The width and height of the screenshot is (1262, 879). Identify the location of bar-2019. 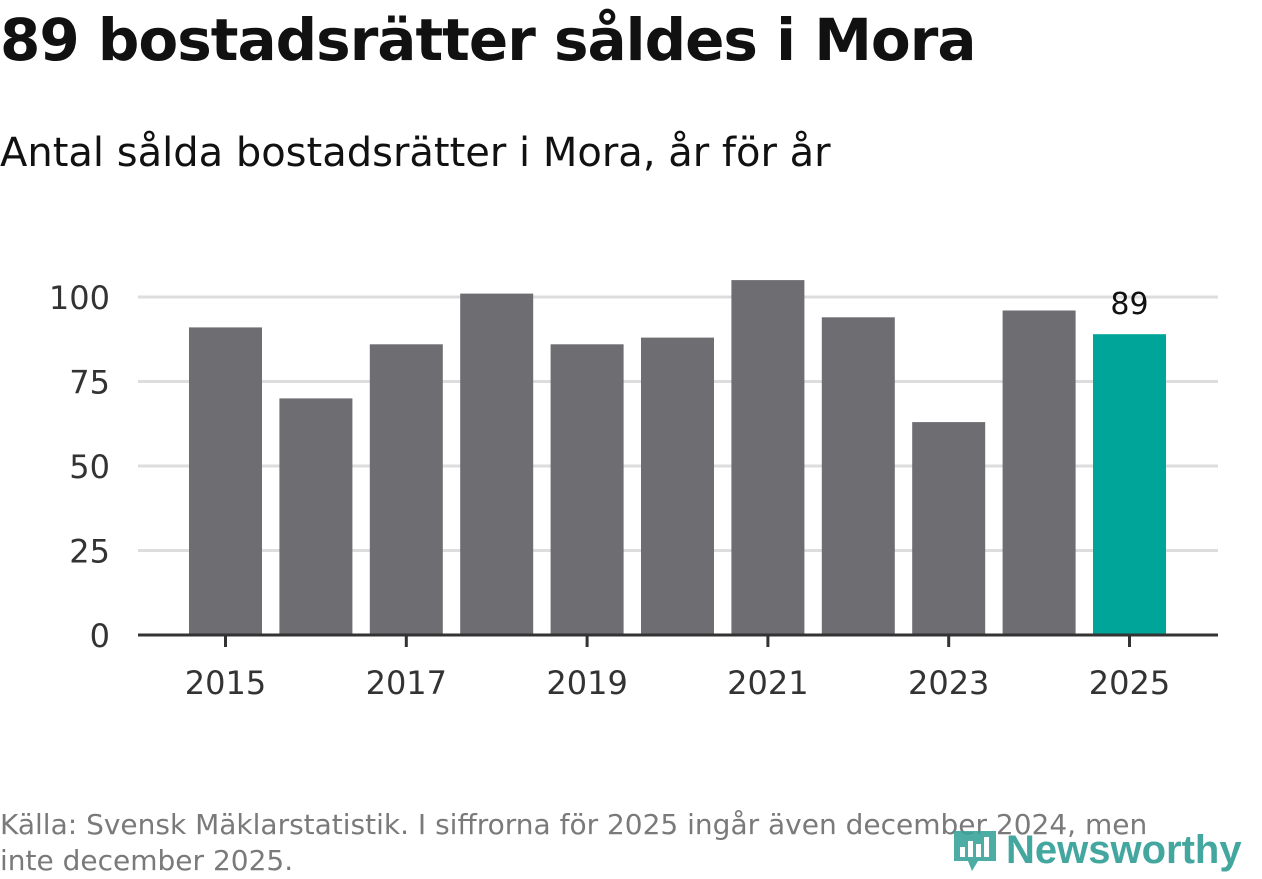
(587, 489).